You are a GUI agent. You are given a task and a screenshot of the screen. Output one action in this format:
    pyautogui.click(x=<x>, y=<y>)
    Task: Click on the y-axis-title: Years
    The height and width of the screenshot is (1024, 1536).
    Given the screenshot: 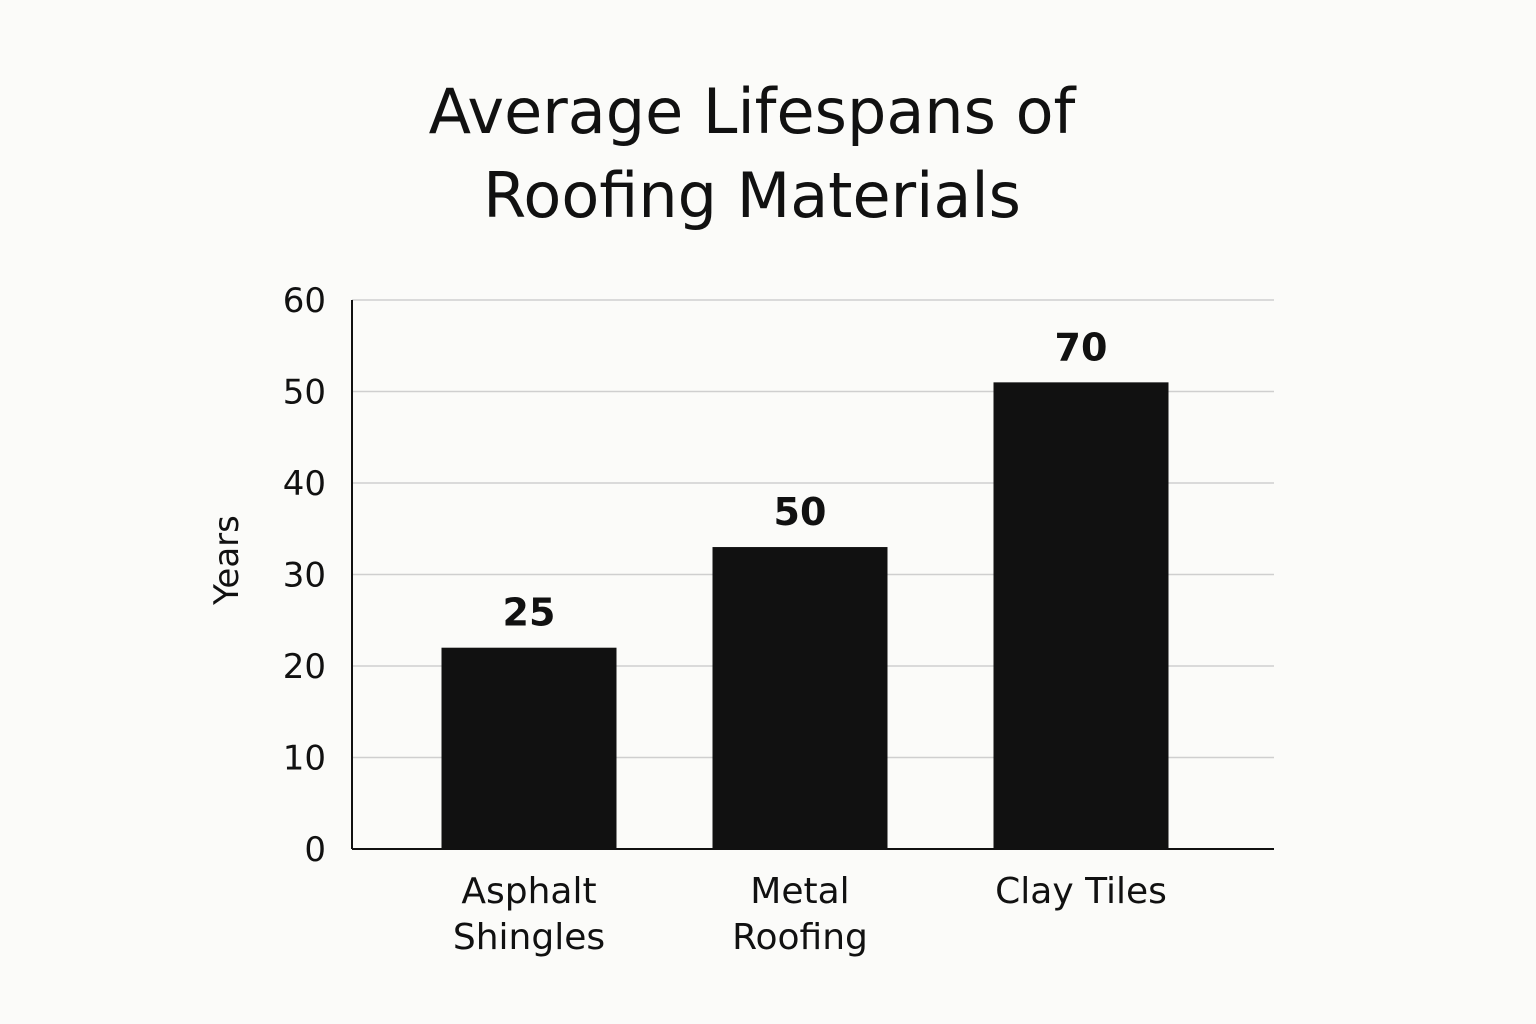 What is the action you would take?
    pyautogui.click(x=227, y=560)
    